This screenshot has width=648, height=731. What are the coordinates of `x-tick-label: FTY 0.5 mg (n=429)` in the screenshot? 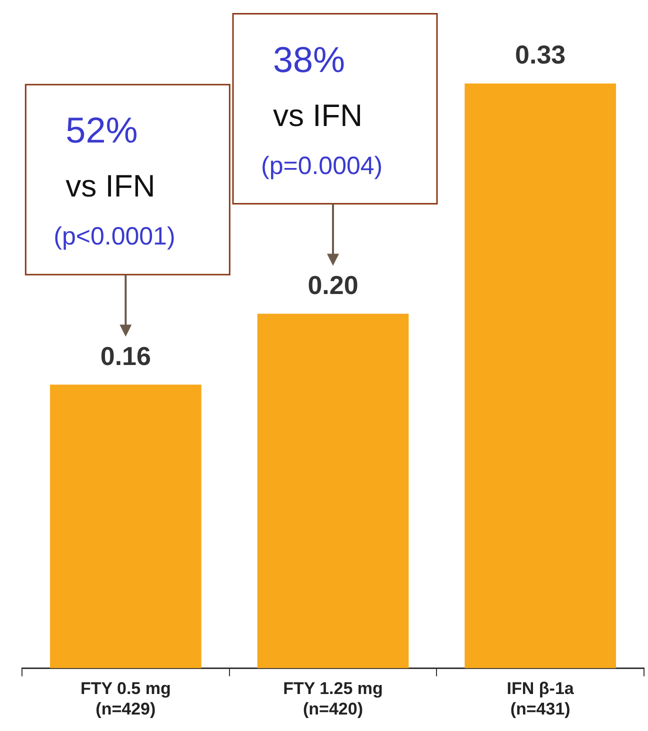 It's located at (125, 698).